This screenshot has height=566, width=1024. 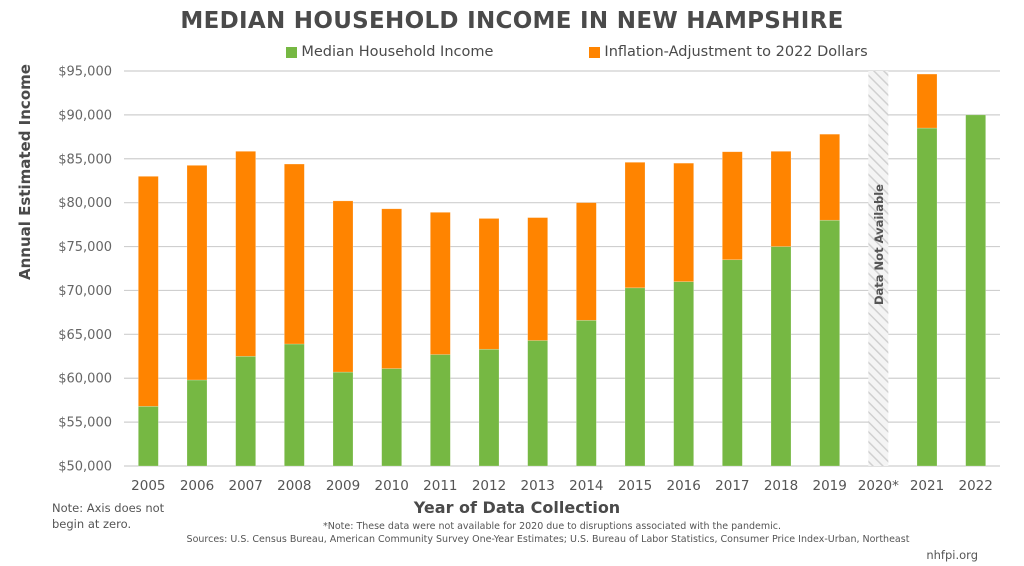 What do you see at coordinates (878, 486) in the screenshot?
I see `x-tick-label: 2020*` at bounding box center [878, 486].